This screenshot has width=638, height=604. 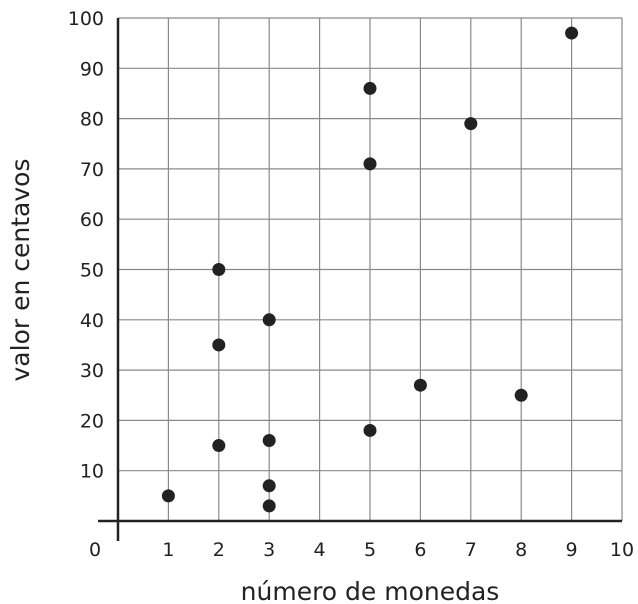 I want to click on x-tick-label: 2, so click(x=219, y=550).